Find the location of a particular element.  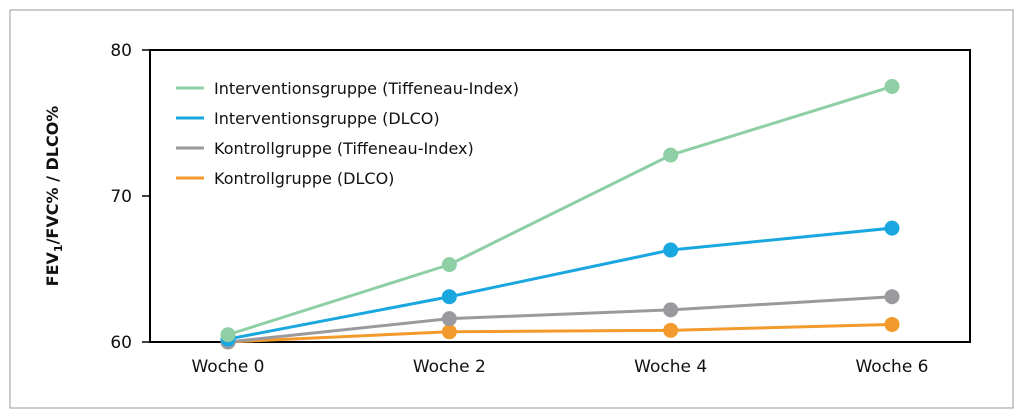

y-axis-label-subscript: 1 is located at coordinates (58, 248).